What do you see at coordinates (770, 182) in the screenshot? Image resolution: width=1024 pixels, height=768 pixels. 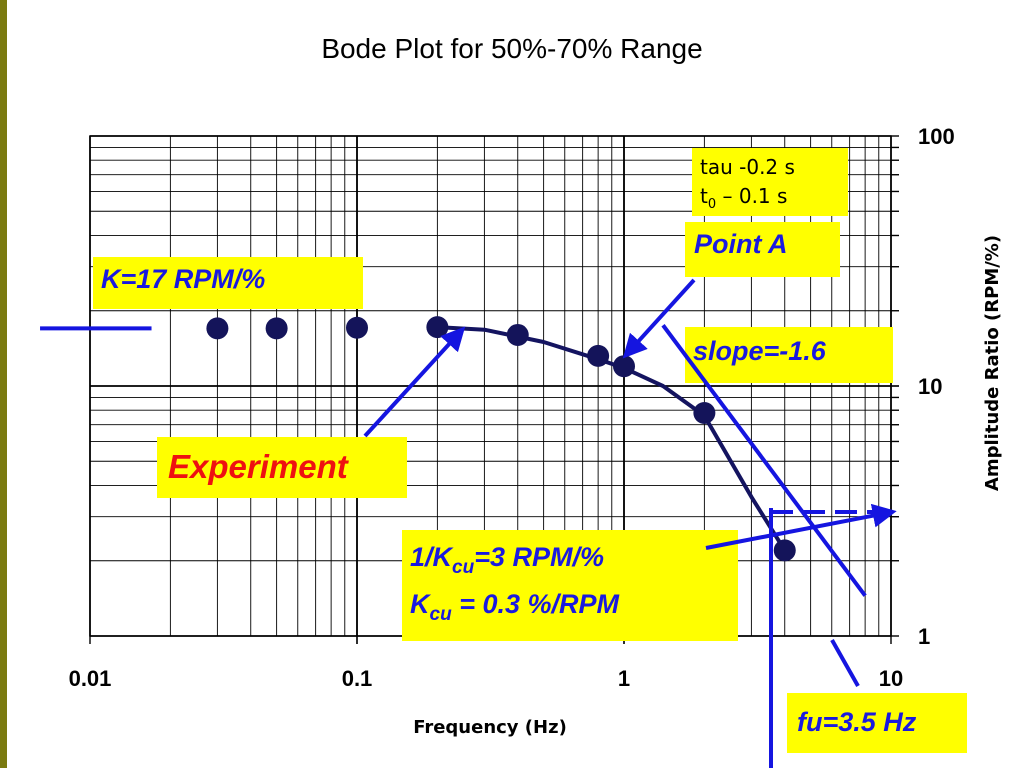 I see `params-box: tau -0.2 s t0 – 0.1 s` at bounding box center [770, 182].